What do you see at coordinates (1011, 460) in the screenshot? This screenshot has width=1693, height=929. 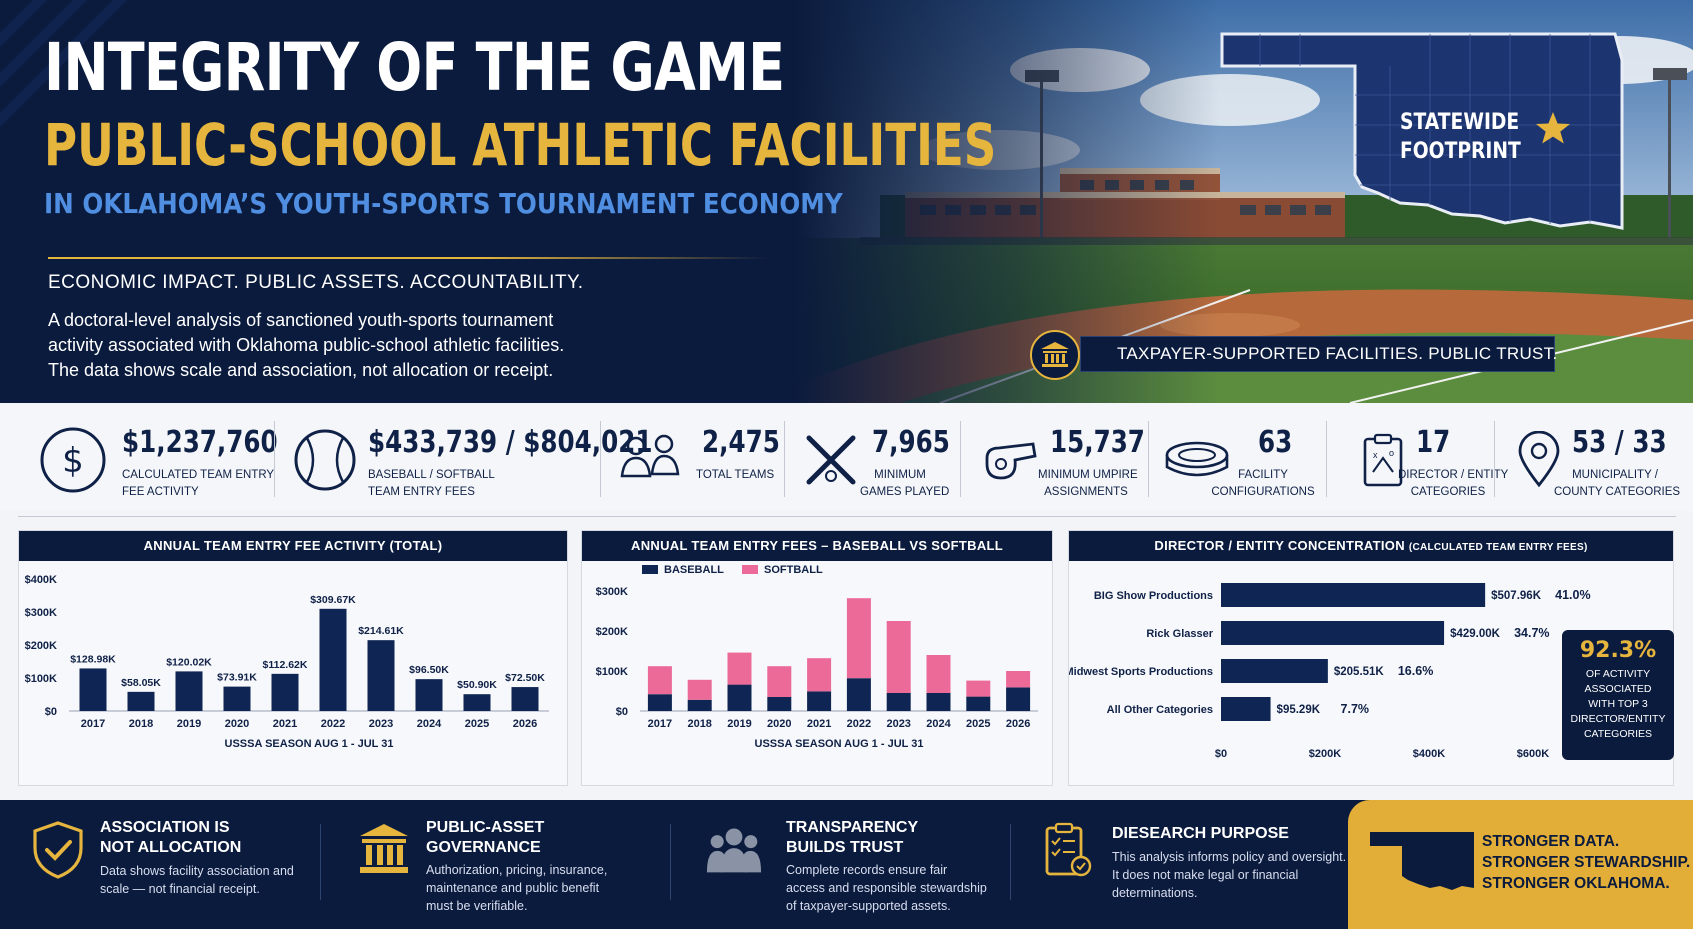 I see `whistle-icon` at bounding box center [1011, 460].